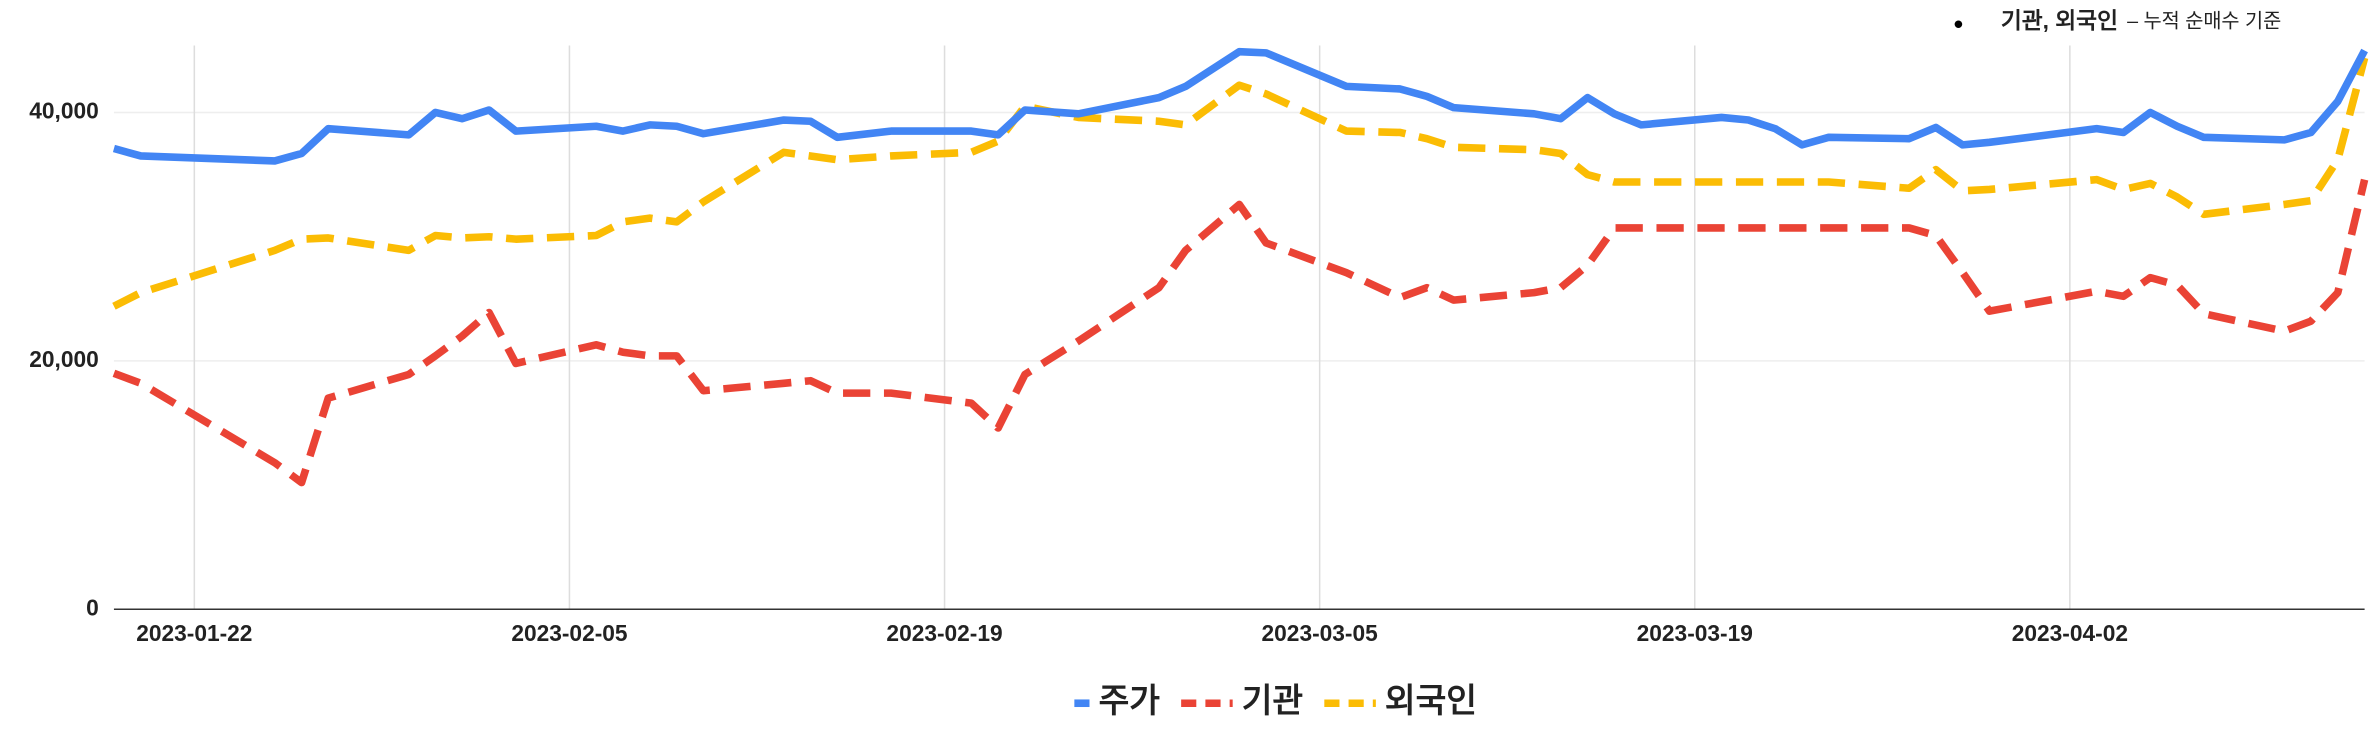 The image size is (2377, 729). I want to click on annotation: 기관, 외국인 – 누적 순매수 기준, so click(2141, 21).